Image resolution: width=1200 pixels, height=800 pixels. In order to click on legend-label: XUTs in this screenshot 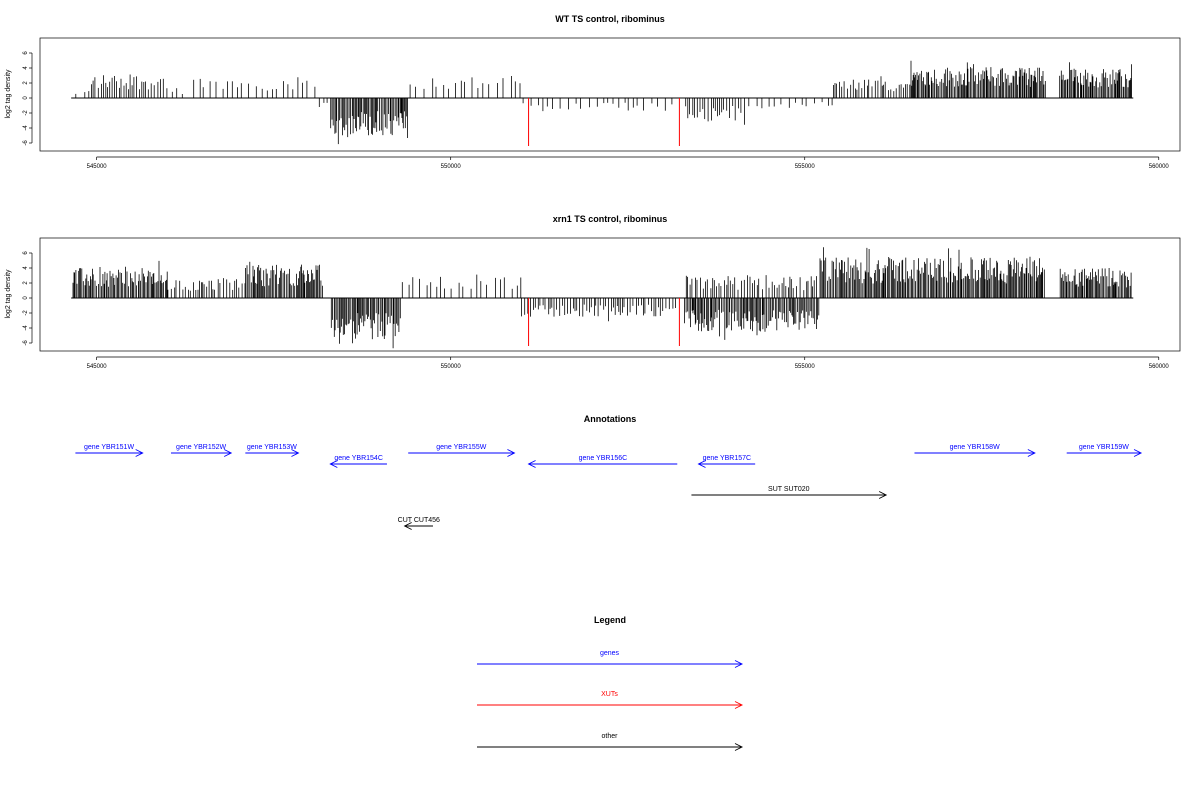, I will do `click(609, 694)`.